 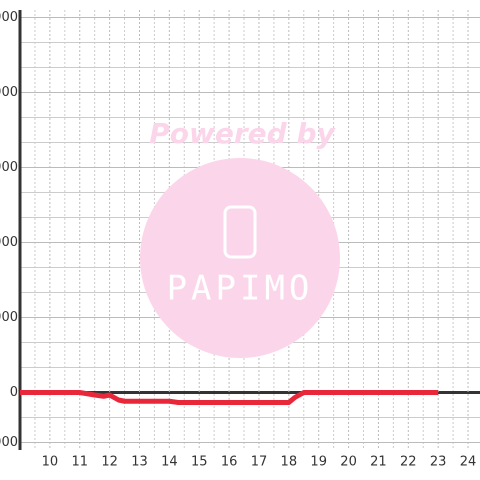 What do you see at coordinates (229, 397) in the screenshot?
I see `data-line` at bounding box center [229, 397].